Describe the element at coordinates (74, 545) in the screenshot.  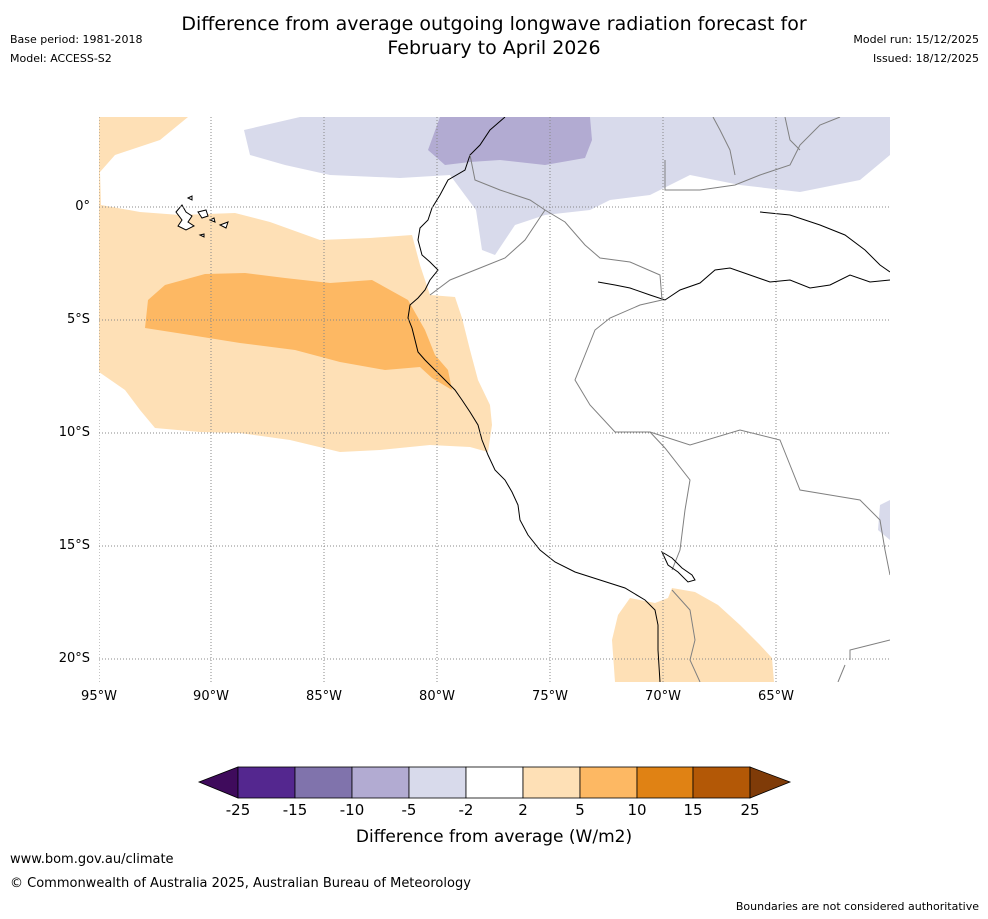
I see `lat-label-15s: 15°S` at that location.